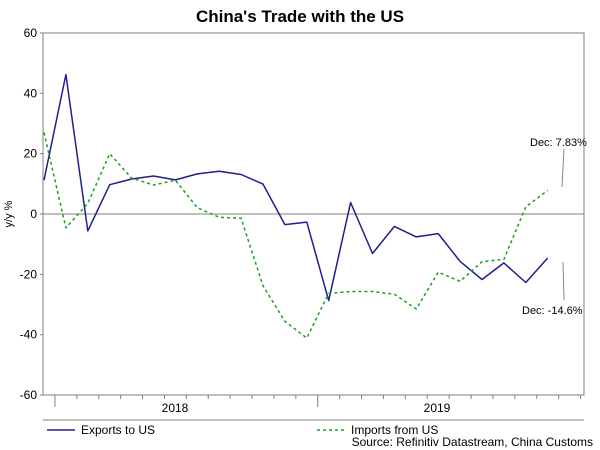 The width and height of the screenshot is (600, 450). What do you see at coordinates (563, 168) in the screenshot?
I see `annotation-leader-imports` at bounding box center [563, 168].